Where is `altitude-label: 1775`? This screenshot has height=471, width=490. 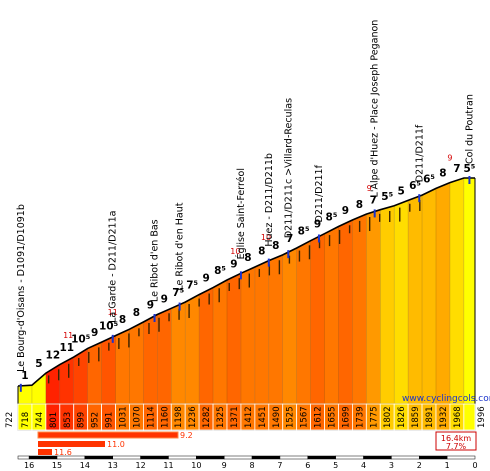
altitude-label: 1775 is located at coordinates (374, 417).